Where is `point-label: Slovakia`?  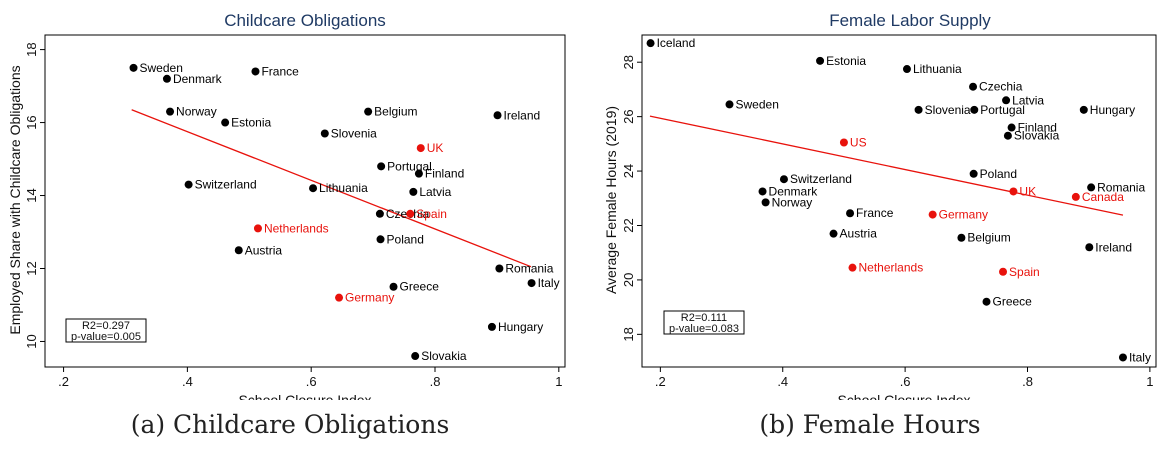 point-label: Slovakia is located at coordinates (1037, 136).